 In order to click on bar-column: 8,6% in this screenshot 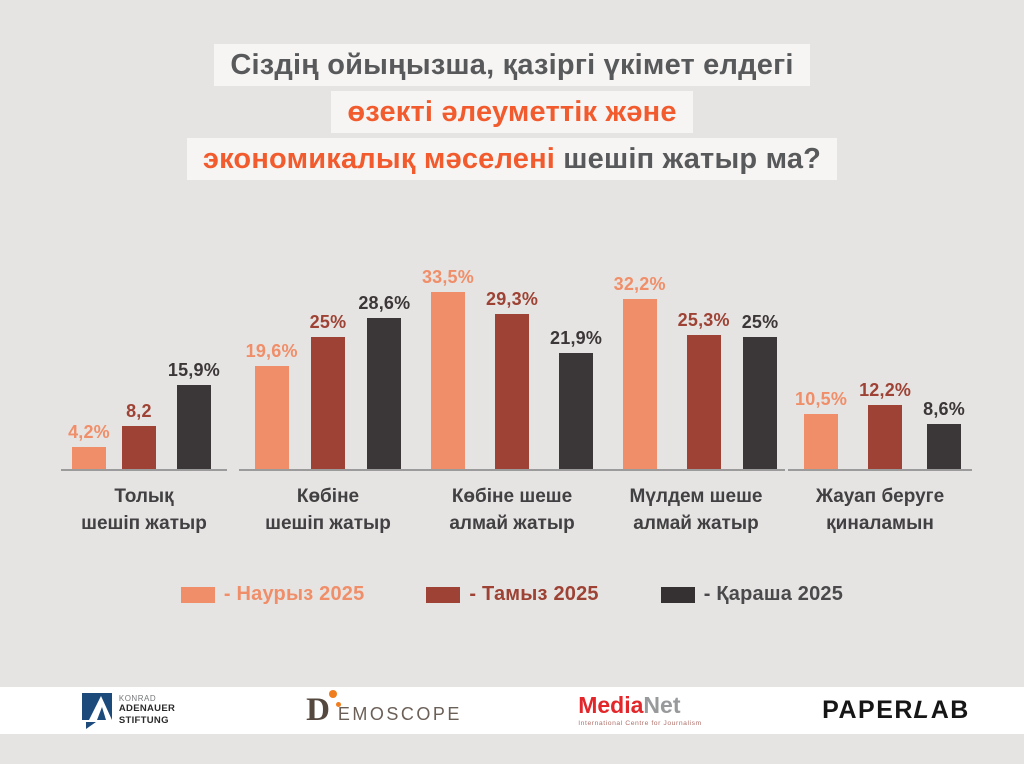, I will do `click(944, 434)`.